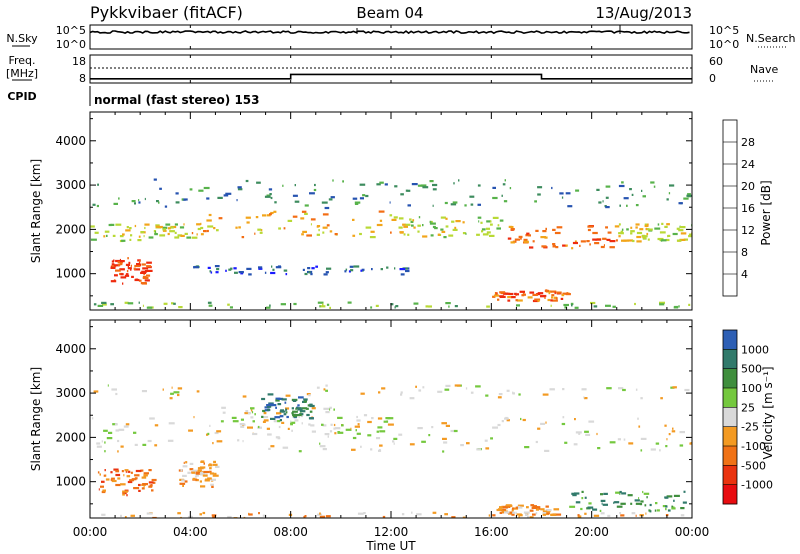 The height and width of the screenshot is (554, 800). I want to click on nsky-label: N.Sky, so click(22, 38).